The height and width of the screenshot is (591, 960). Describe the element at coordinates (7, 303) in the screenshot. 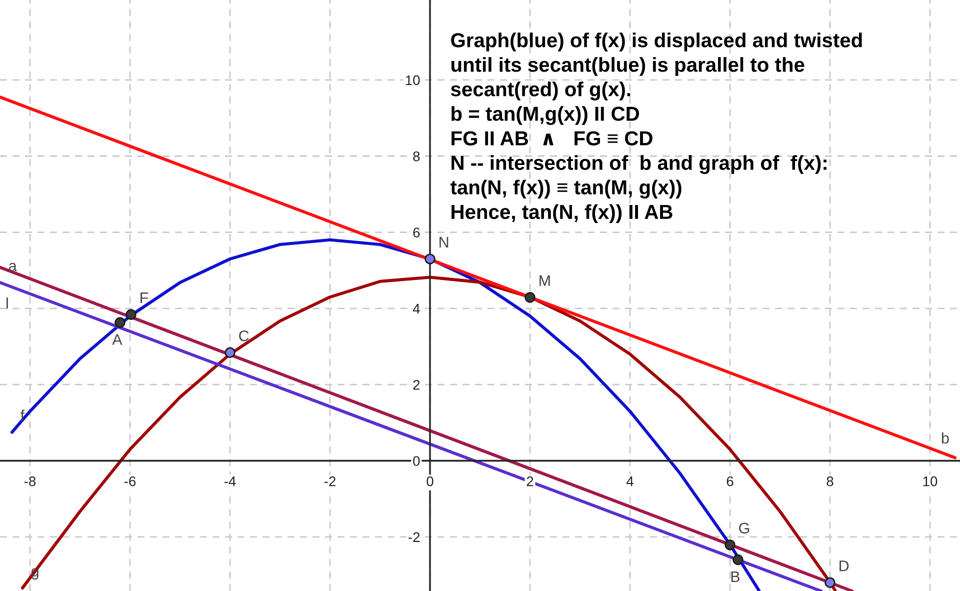

I see `annotation: l` at that location.